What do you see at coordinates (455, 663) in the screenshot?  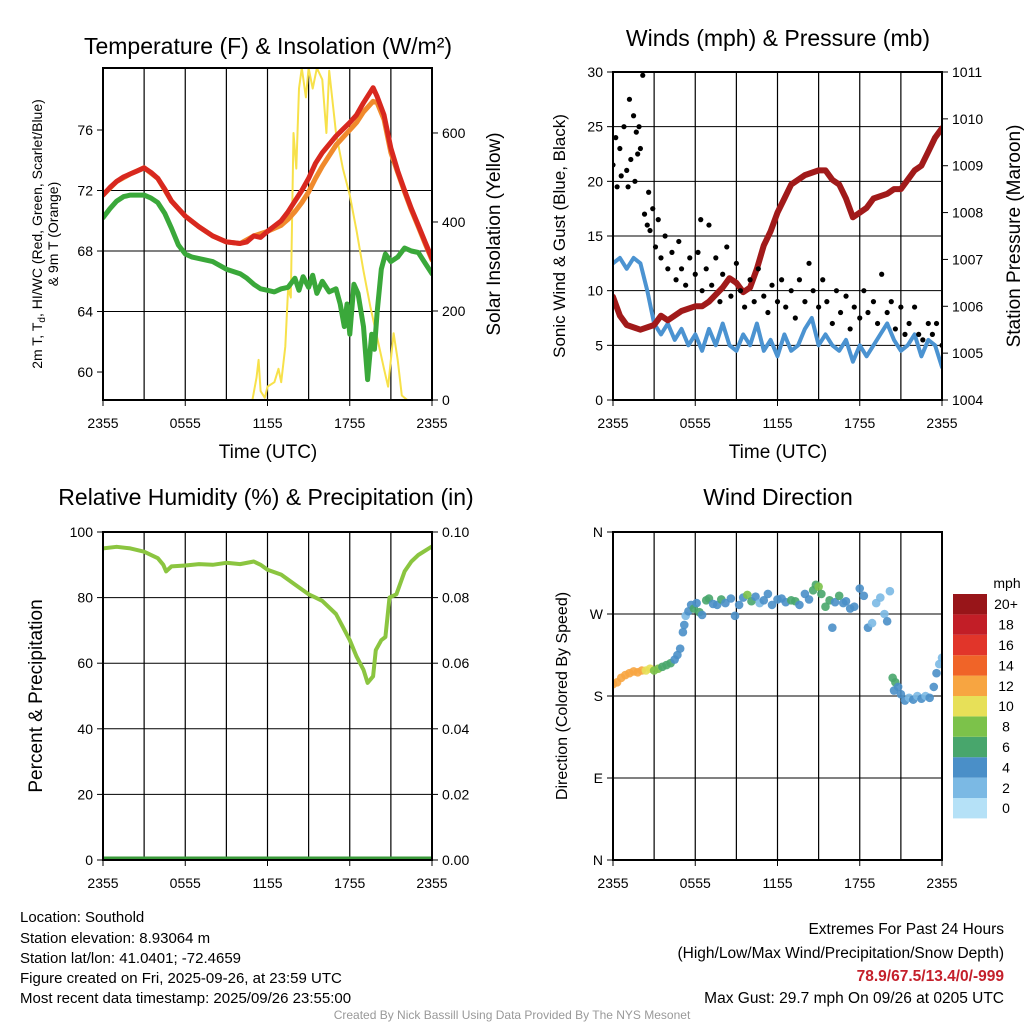 I see `rh-y2tick-label: 0.06` at bounding box center [455, 663].